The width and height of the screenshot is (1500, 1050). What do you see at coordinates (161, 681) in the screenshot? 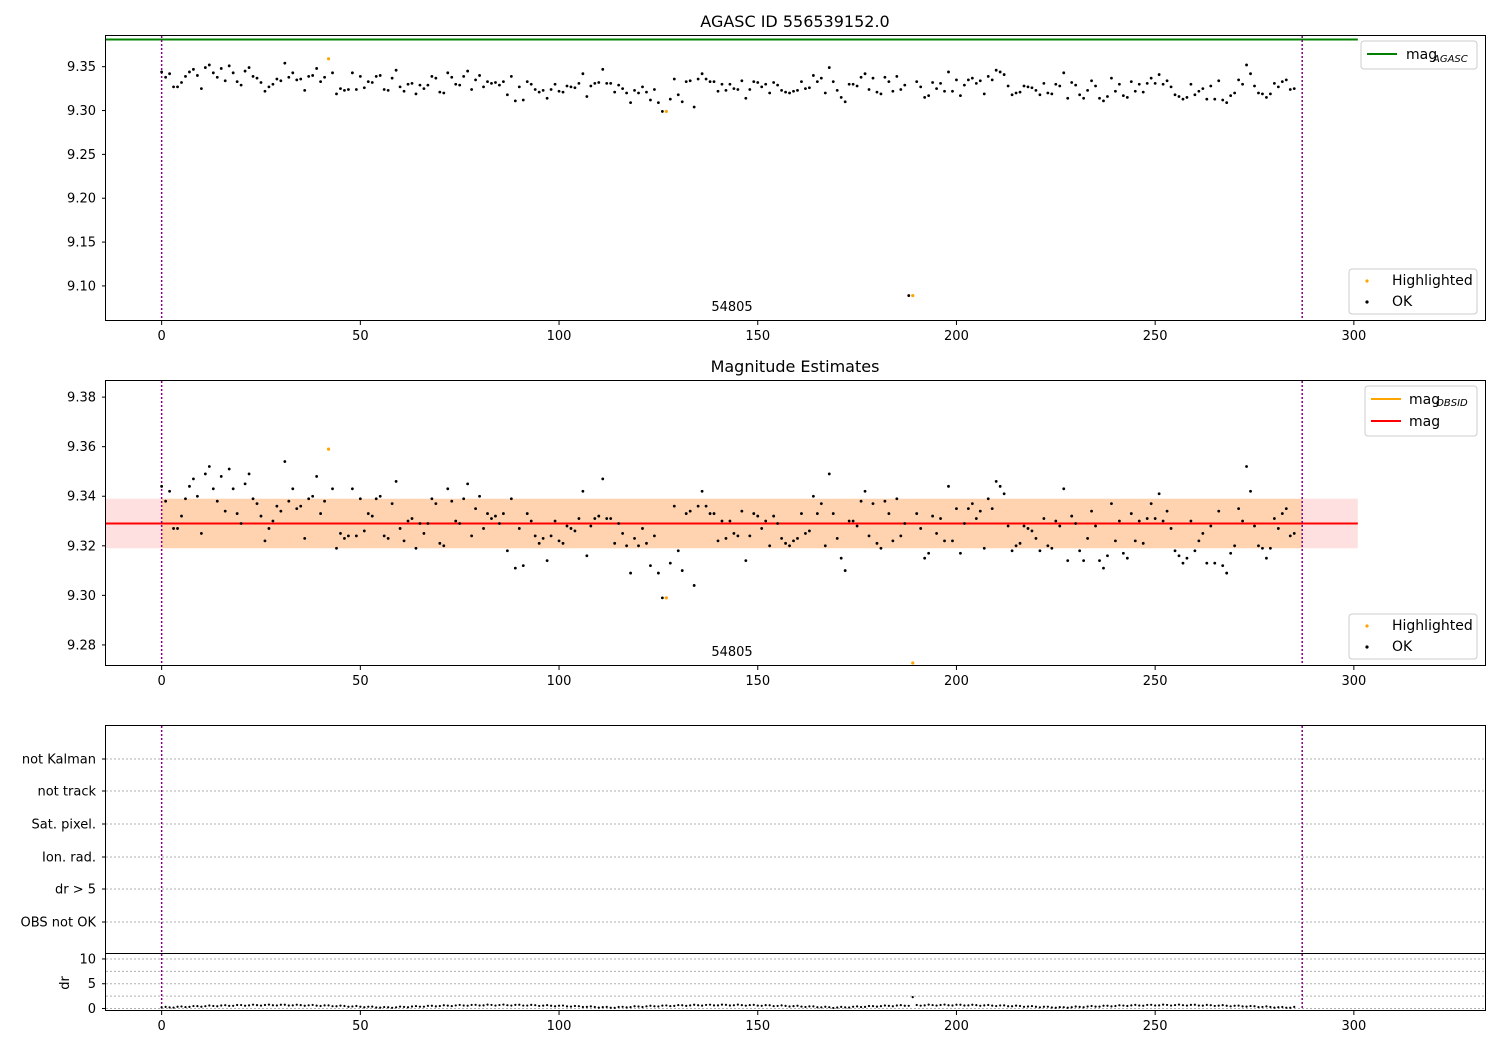
I see `magest-xtick-label: 0` at bounding box center [161, 681].